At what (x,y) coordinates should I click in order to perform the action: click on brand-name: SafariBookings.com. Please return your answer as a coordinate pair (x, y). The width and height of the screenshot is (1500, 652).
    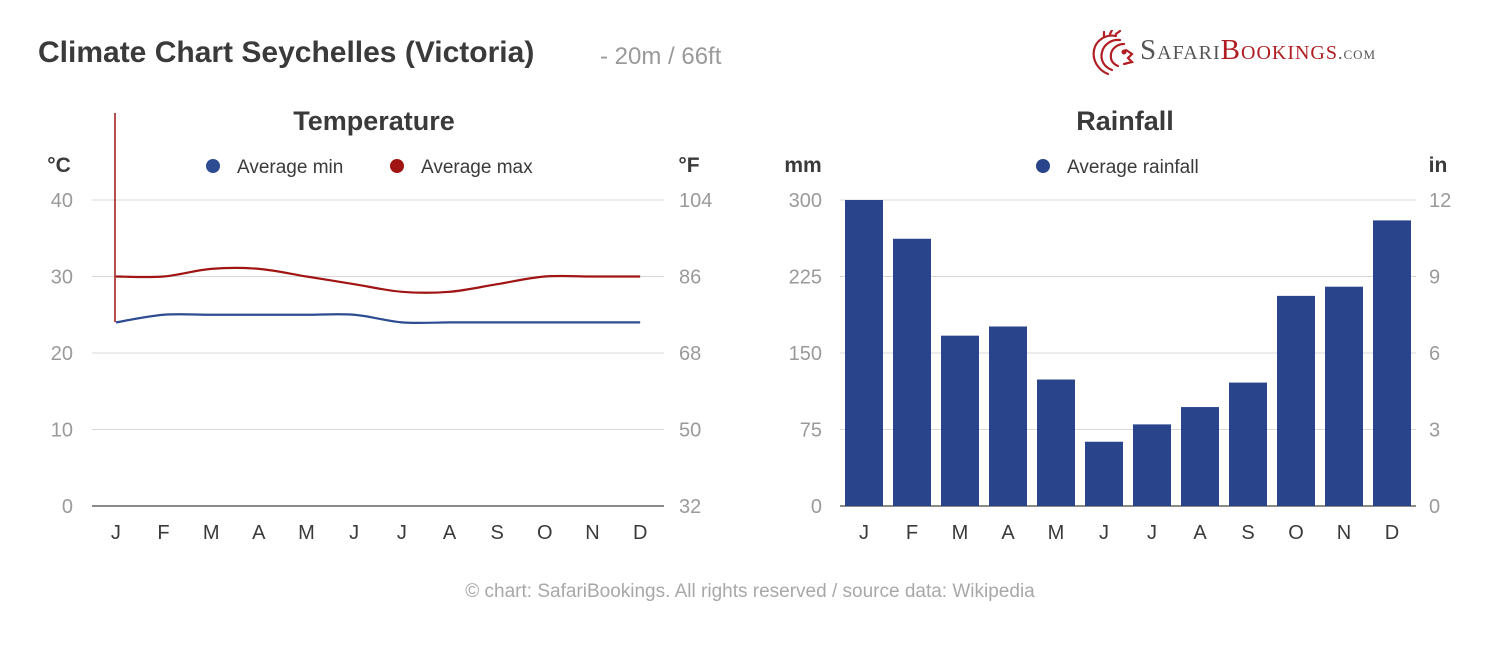
    Looking at the image, I should click on (1258, 50).